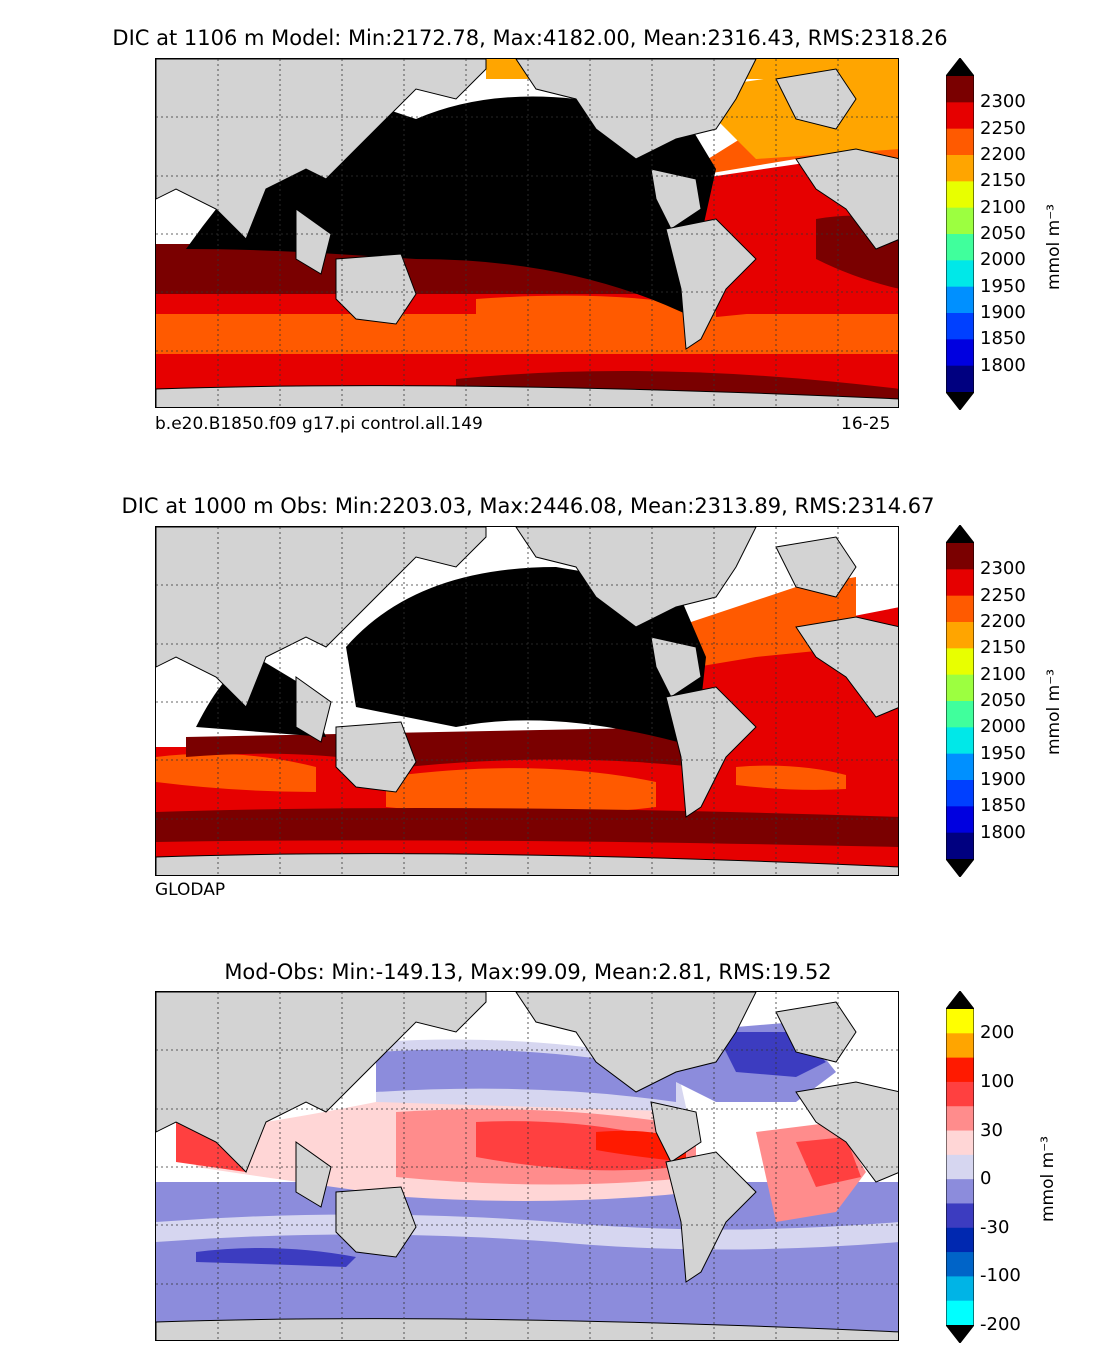 The height and width of the screenshot is (1372, 1096). Describe the element at coordinates (1003, 233) in the screenshot. I see `colorbar-1-tick: 2050` at that location.